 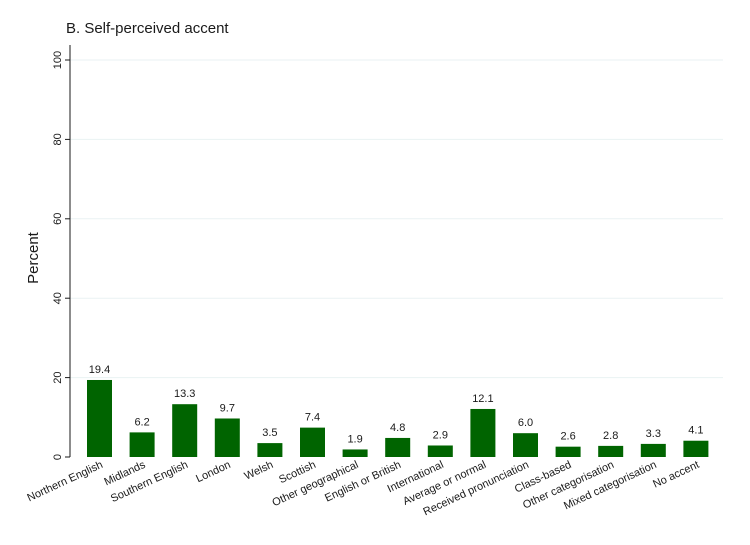 What do you see at coordinates (58, 139) in the screenshot?
I see `y-tick-label: 80` at bounding box center [58, 139].